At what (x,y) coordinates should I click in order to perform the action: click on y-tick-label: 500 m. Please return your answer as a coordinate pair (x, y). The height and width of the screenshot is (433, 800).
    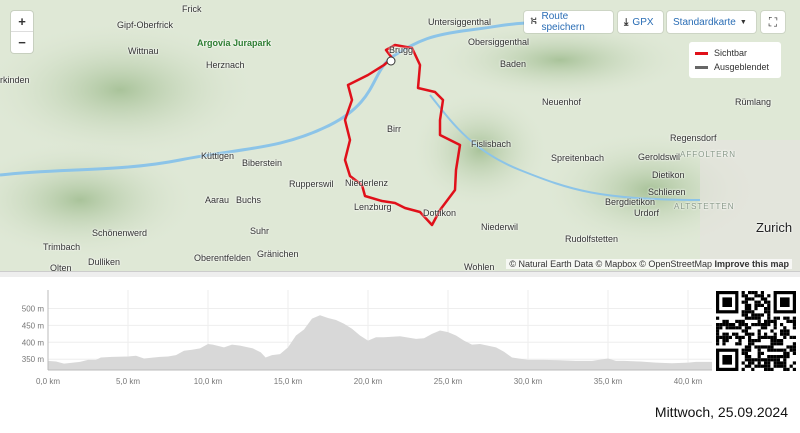
    Looking at the image, I should click on (33, 309).